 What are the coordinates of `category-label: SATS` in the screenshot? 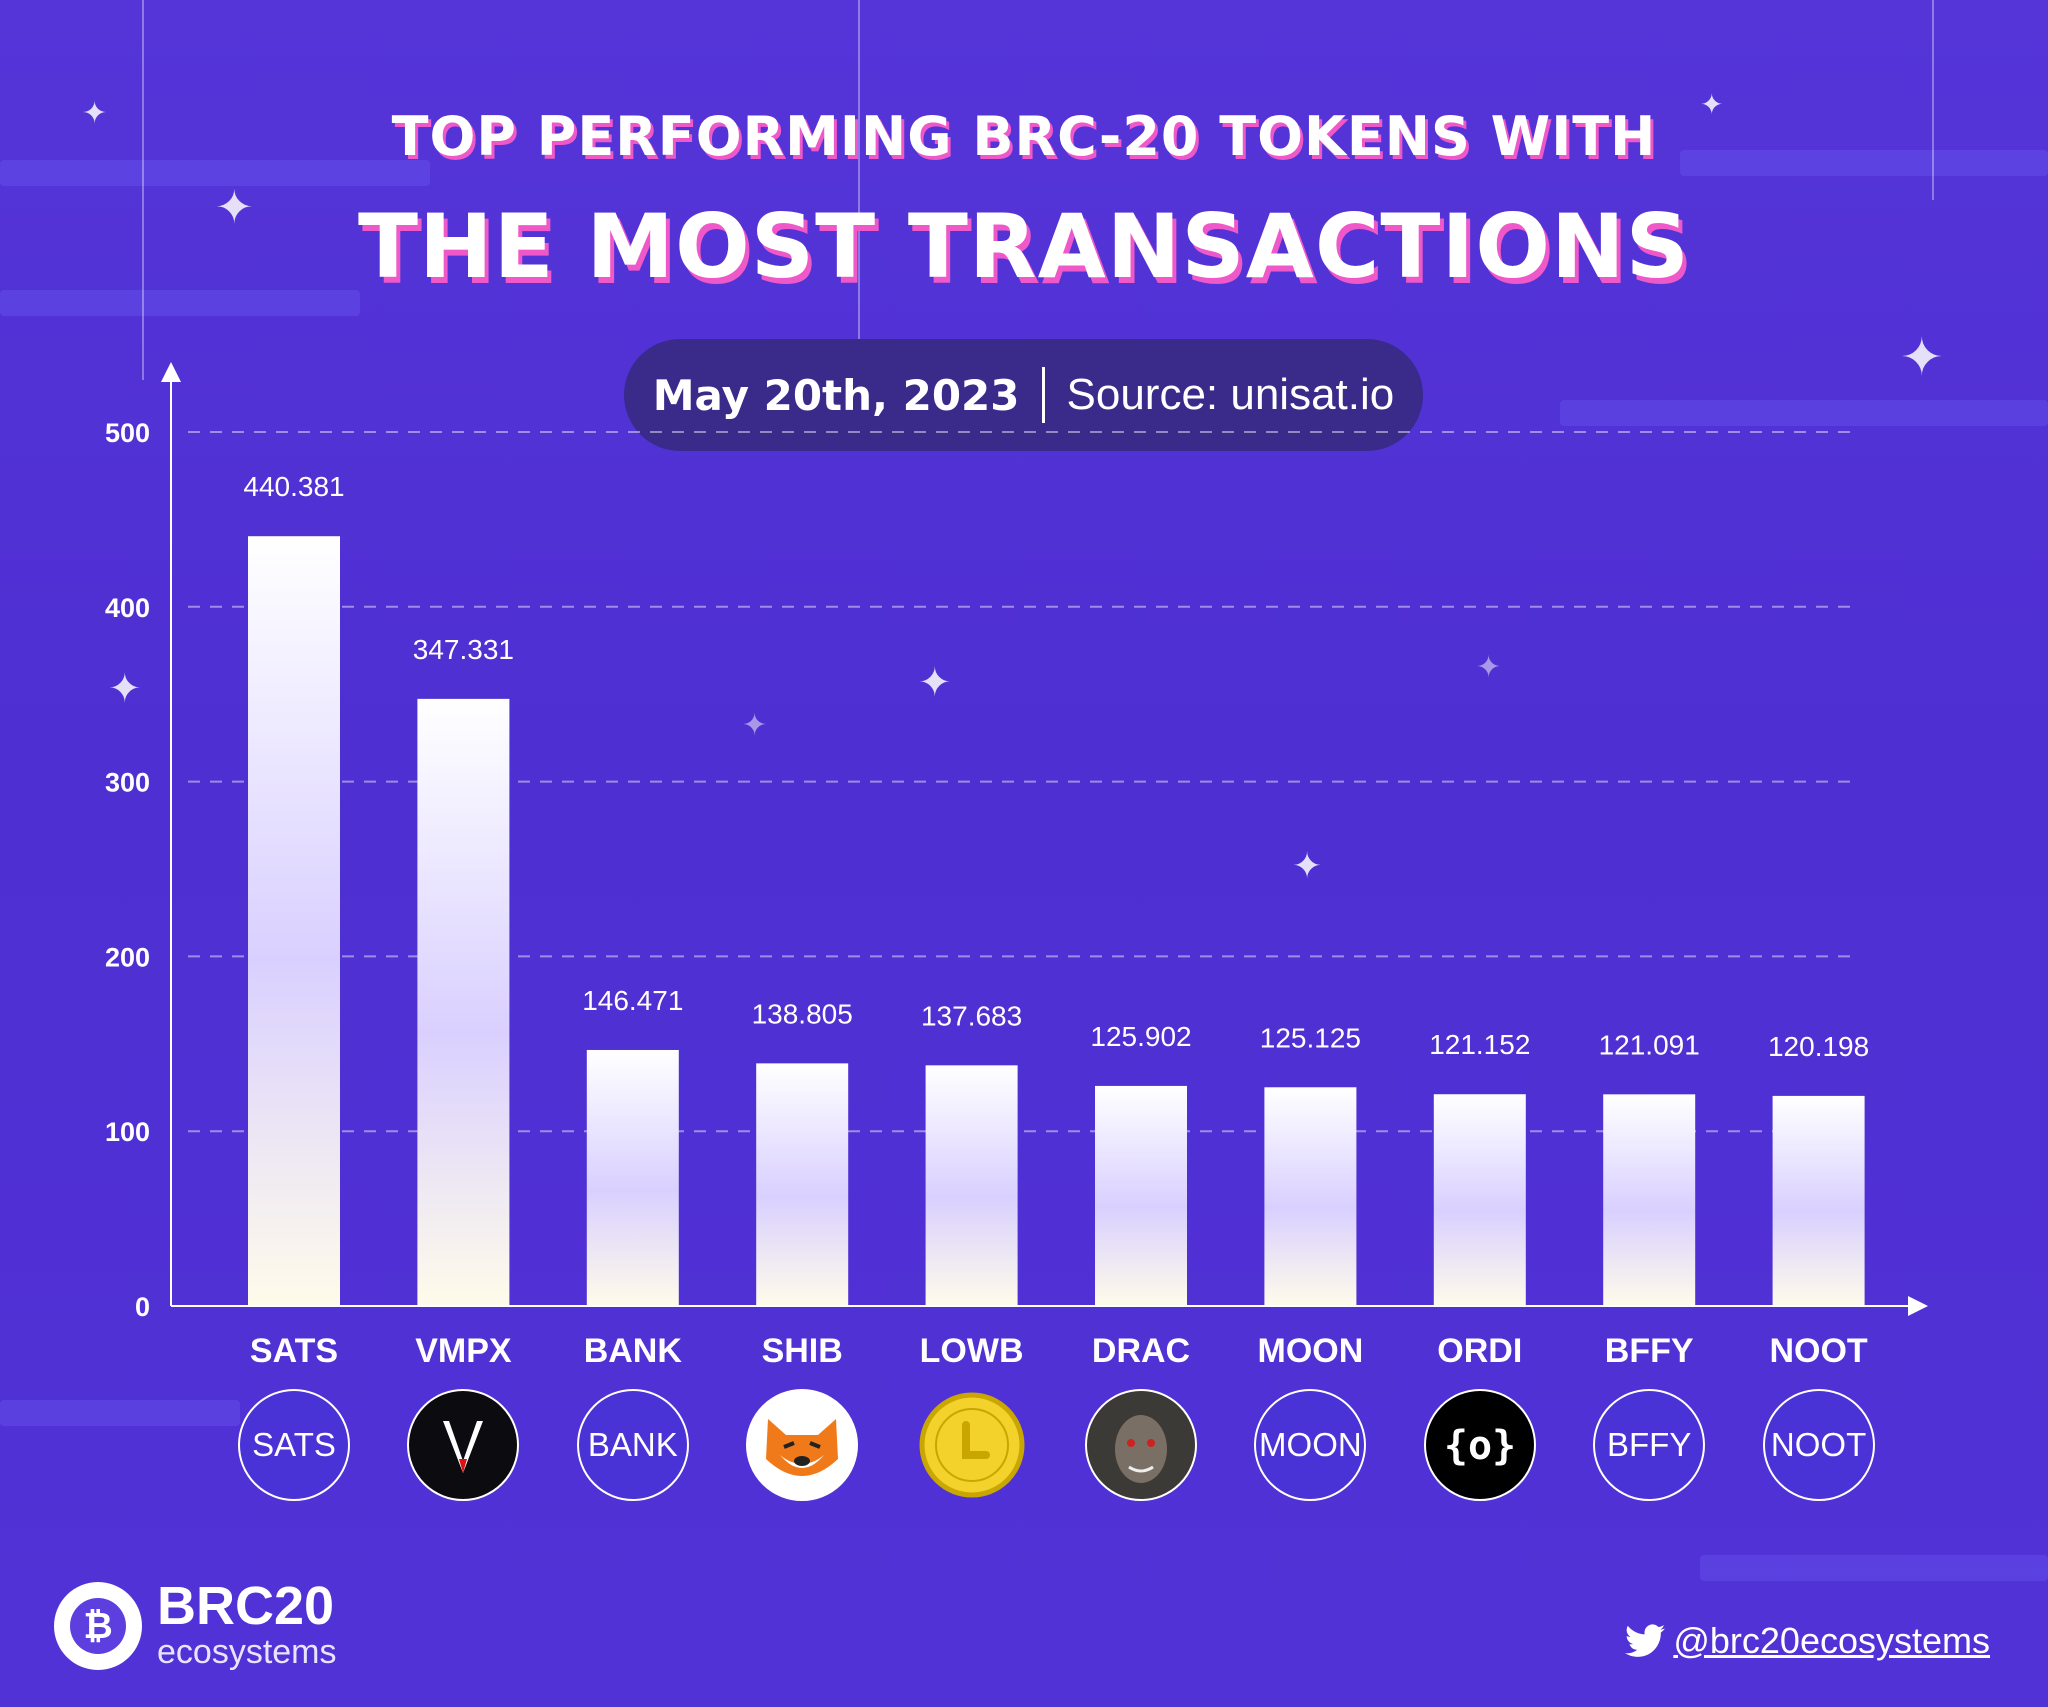 It's located at (294, 1351).